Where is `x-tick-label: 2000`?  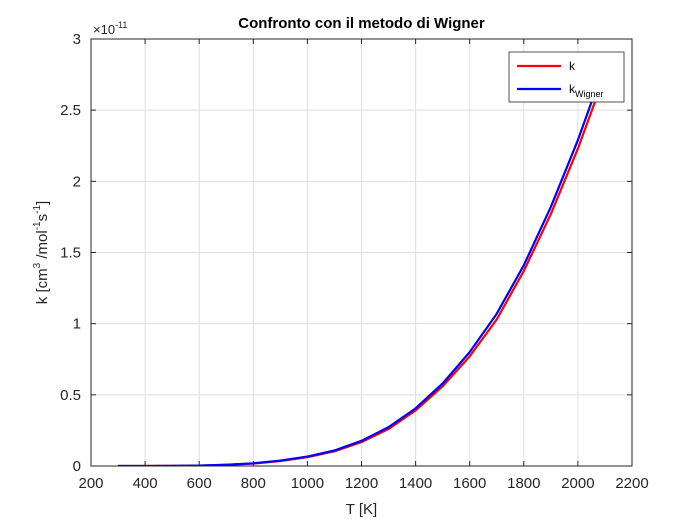
x-tick-label: 2000 is located at coordinates (577, 483).